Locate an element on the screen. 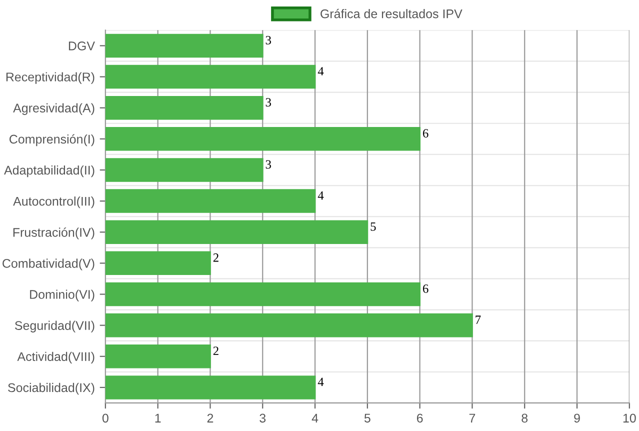 The height and width of the screenshot is (431, 639). x-tick-label: 10 is located at coordinates (629, 418).